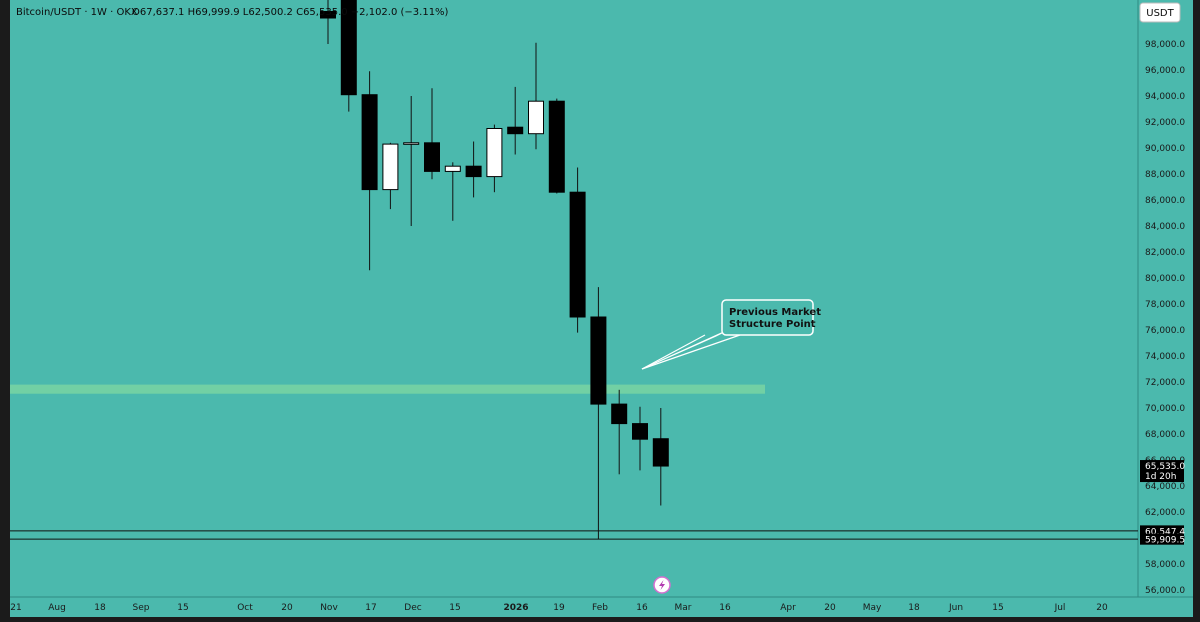 The width and height of the screenshot is (1200, 622). I want to click on price-labels: 65,535.01d 20h 60,547.459,909.5, so click(1162, 503).